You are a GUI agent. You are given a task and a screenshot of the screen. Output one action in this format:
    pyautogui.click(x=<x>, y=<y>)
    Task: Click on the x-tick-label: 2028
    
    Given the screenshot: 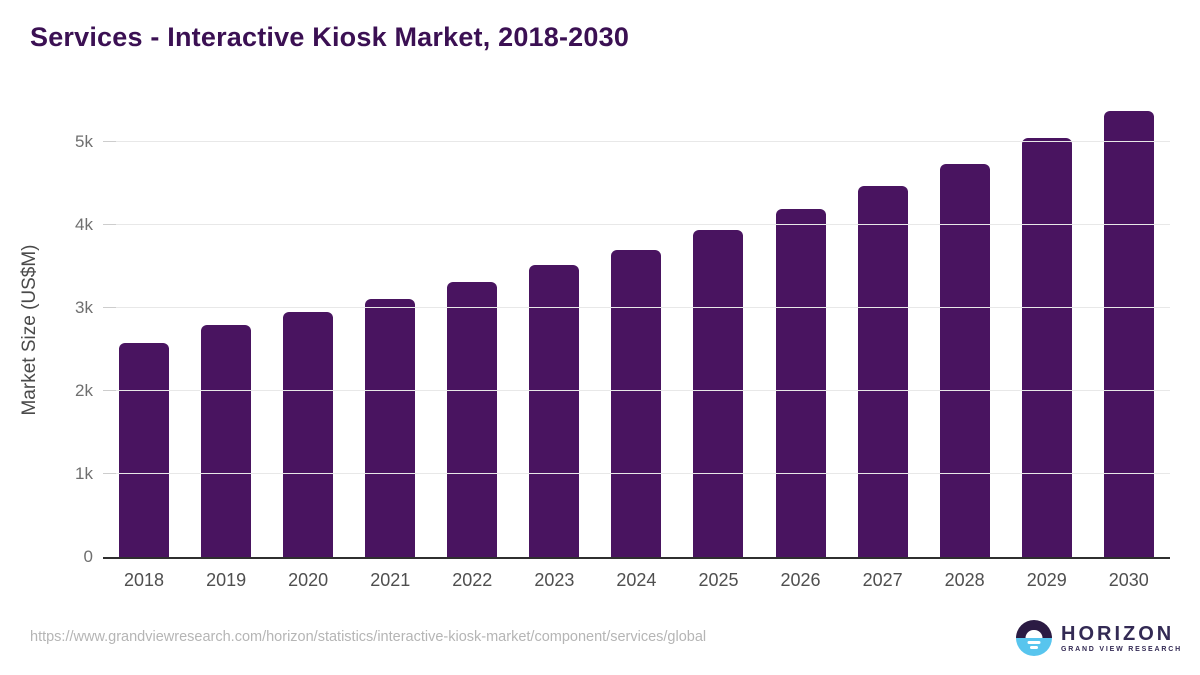 What is the action you would take?
    pyautogui.click(x=964, y=580)
    